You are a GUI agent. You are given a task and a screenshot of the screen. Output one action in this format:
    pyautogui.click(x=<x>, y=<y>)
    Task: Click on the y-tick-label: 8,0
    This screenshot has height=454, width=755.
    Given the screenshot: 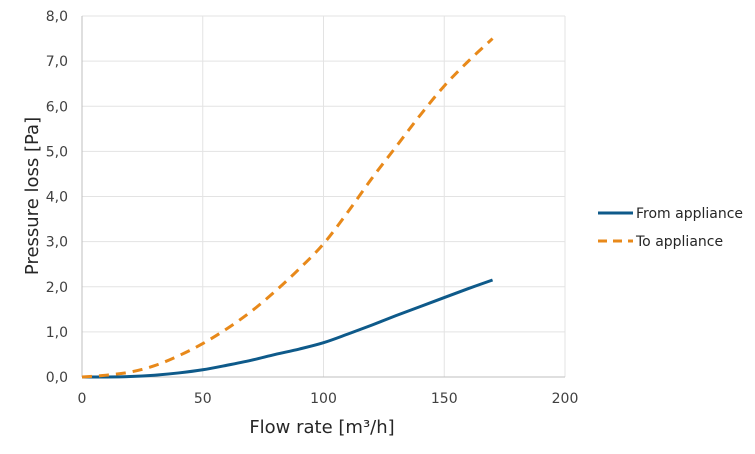 What is the action you would take?
    pyautogui.click(x=57, y=17)
    